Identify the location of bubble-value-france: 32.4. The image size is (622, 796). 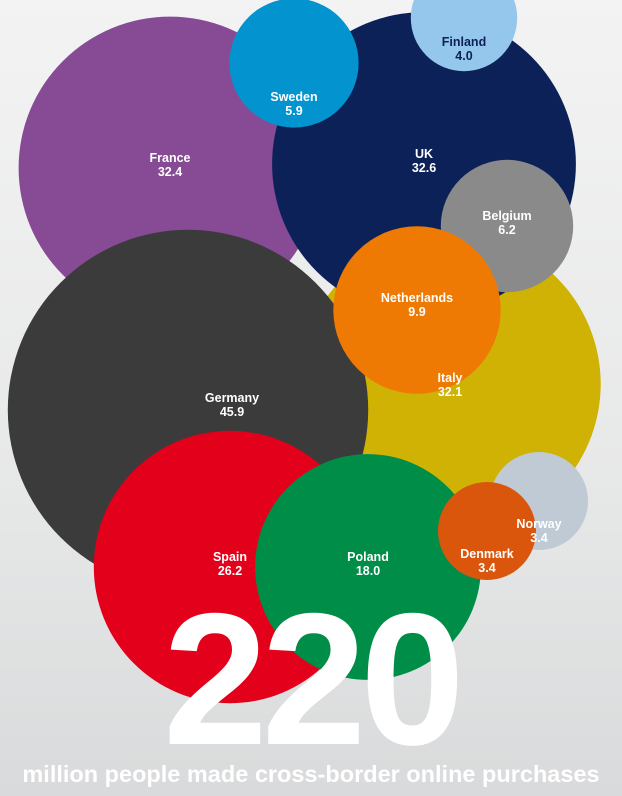
(170, 172).